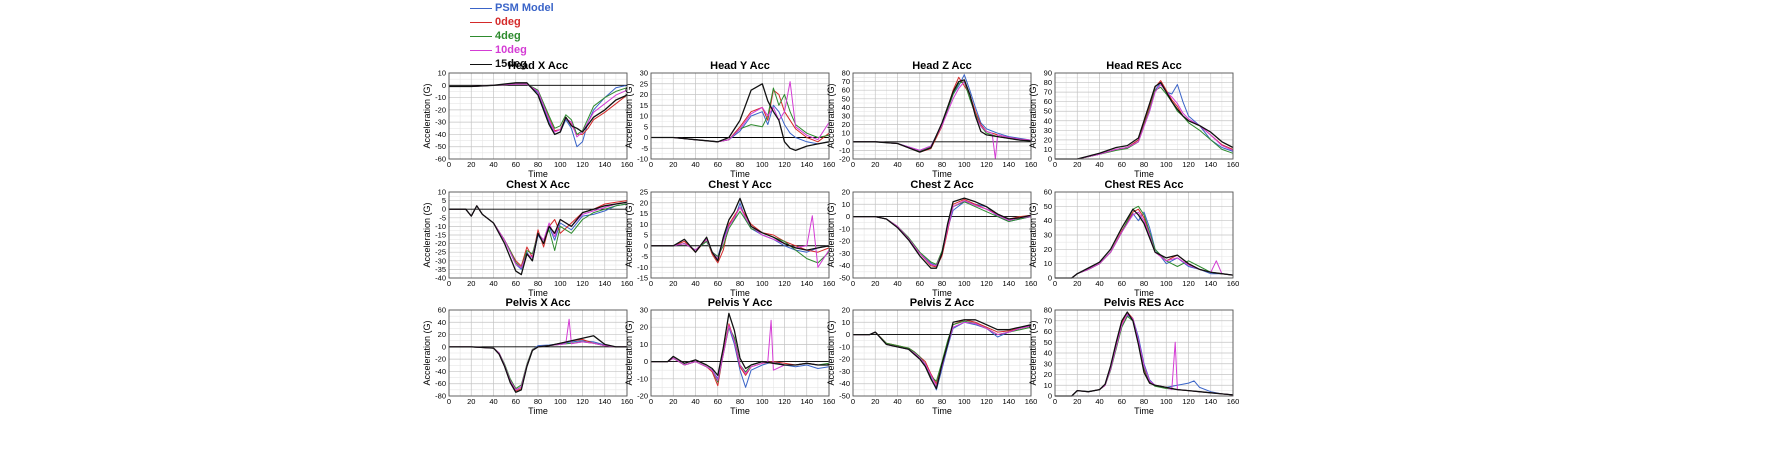 This screenshot has width=1772, height=470. What do you see at coordinates (440, 235) in the screenshot?
I see `y-tick-label: -15` at bounding box center [440, 235].